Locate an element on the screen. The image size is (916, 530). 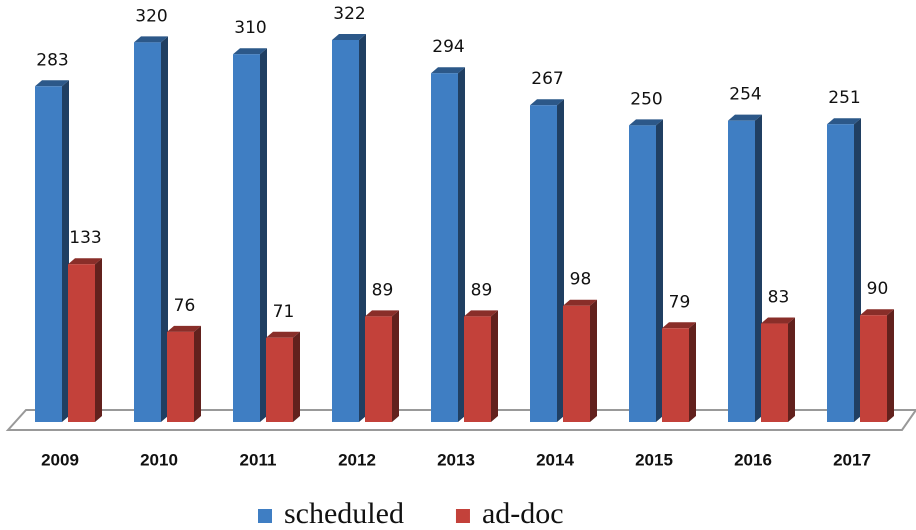
value-label: 133 is located at coordinates (85, 238).